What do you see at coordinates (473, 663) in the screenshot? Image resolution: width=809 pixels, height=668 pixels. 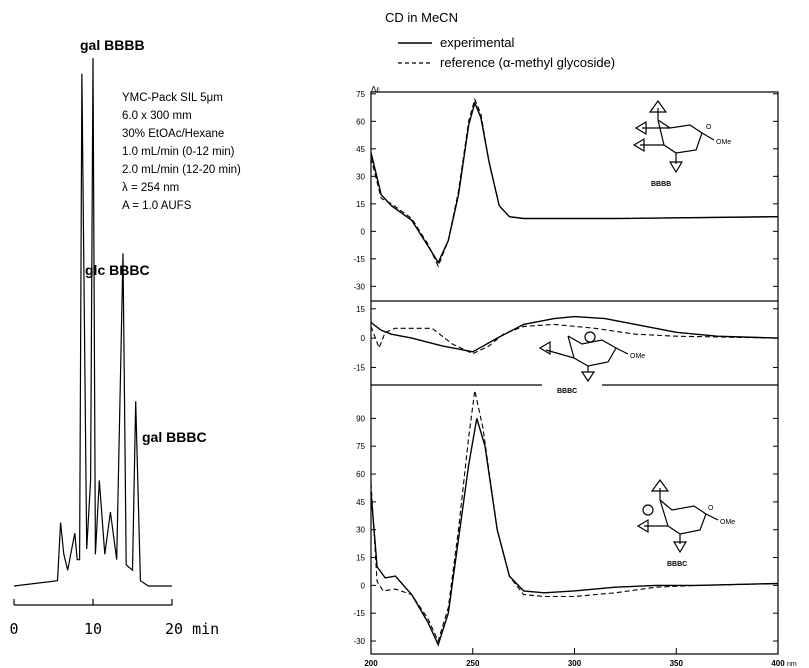 I see `x-tick-label: 250` at bounding box center [473, 663].